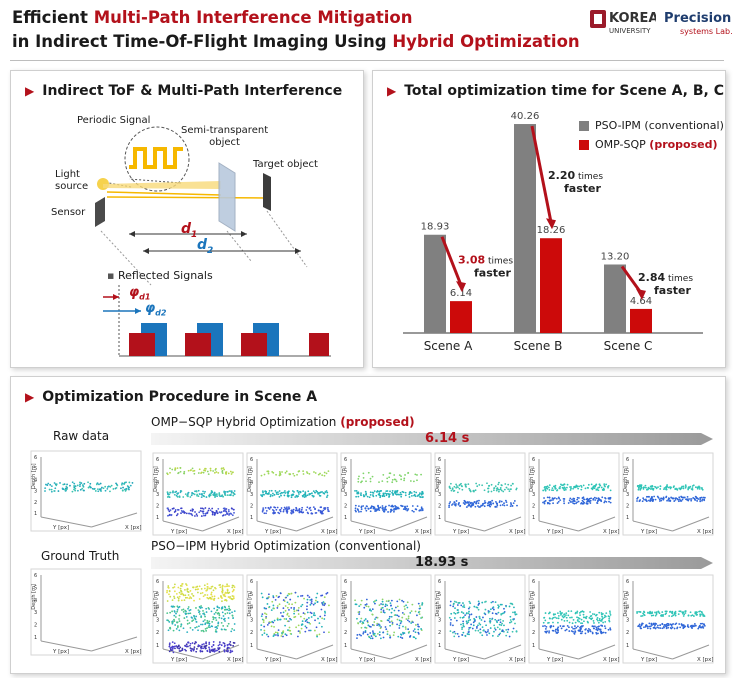 The image size is (734, 678). Describe the element at coordinates (630, 31) in the screenshot. I see `svg-text: UNIVERSITY` at that location.